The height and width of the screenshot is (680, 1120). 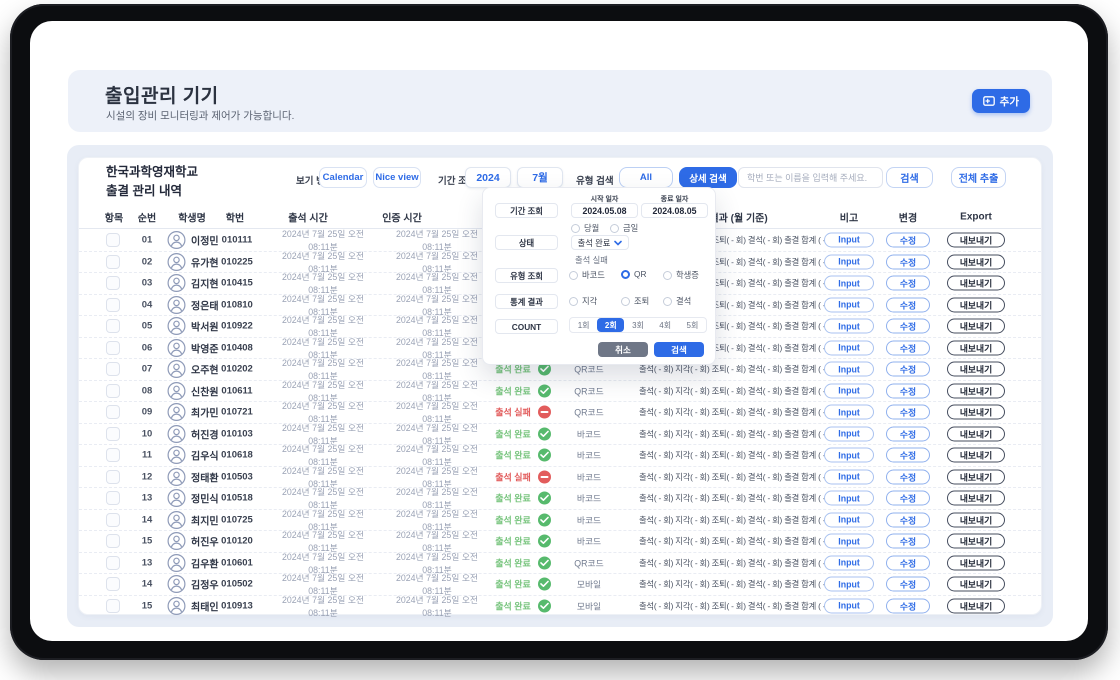 I want to click on popup-cancel-button: 취소, so click(x=623, y=349).